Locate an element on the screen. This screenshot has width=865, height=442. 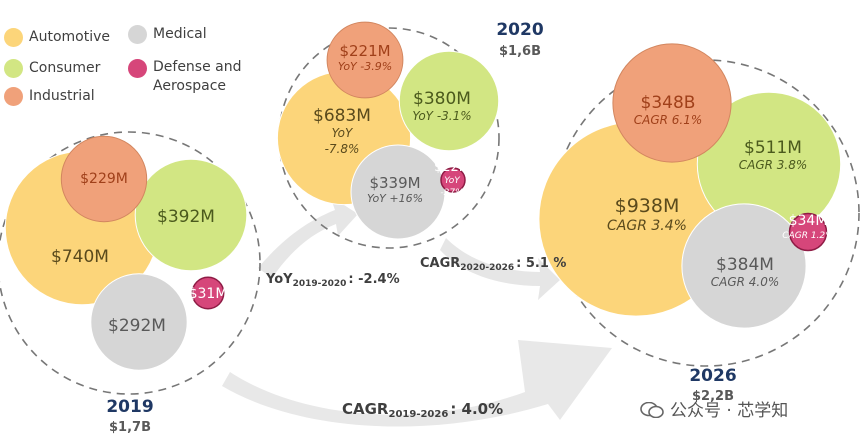
note-label-medical-2026: CAGR 4.0% is located at coordinates (745, 282).